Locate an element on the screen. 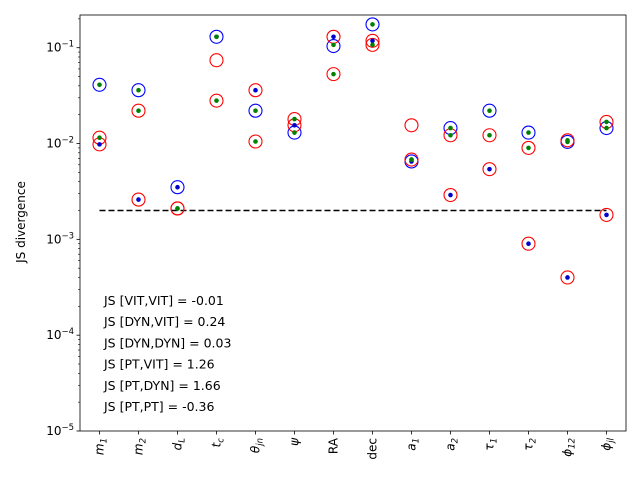 The height and width of the screenshot is (480, 640). annotation-line: JS [PT,DYN] = 1.66 is located at coordinates (162, 385).